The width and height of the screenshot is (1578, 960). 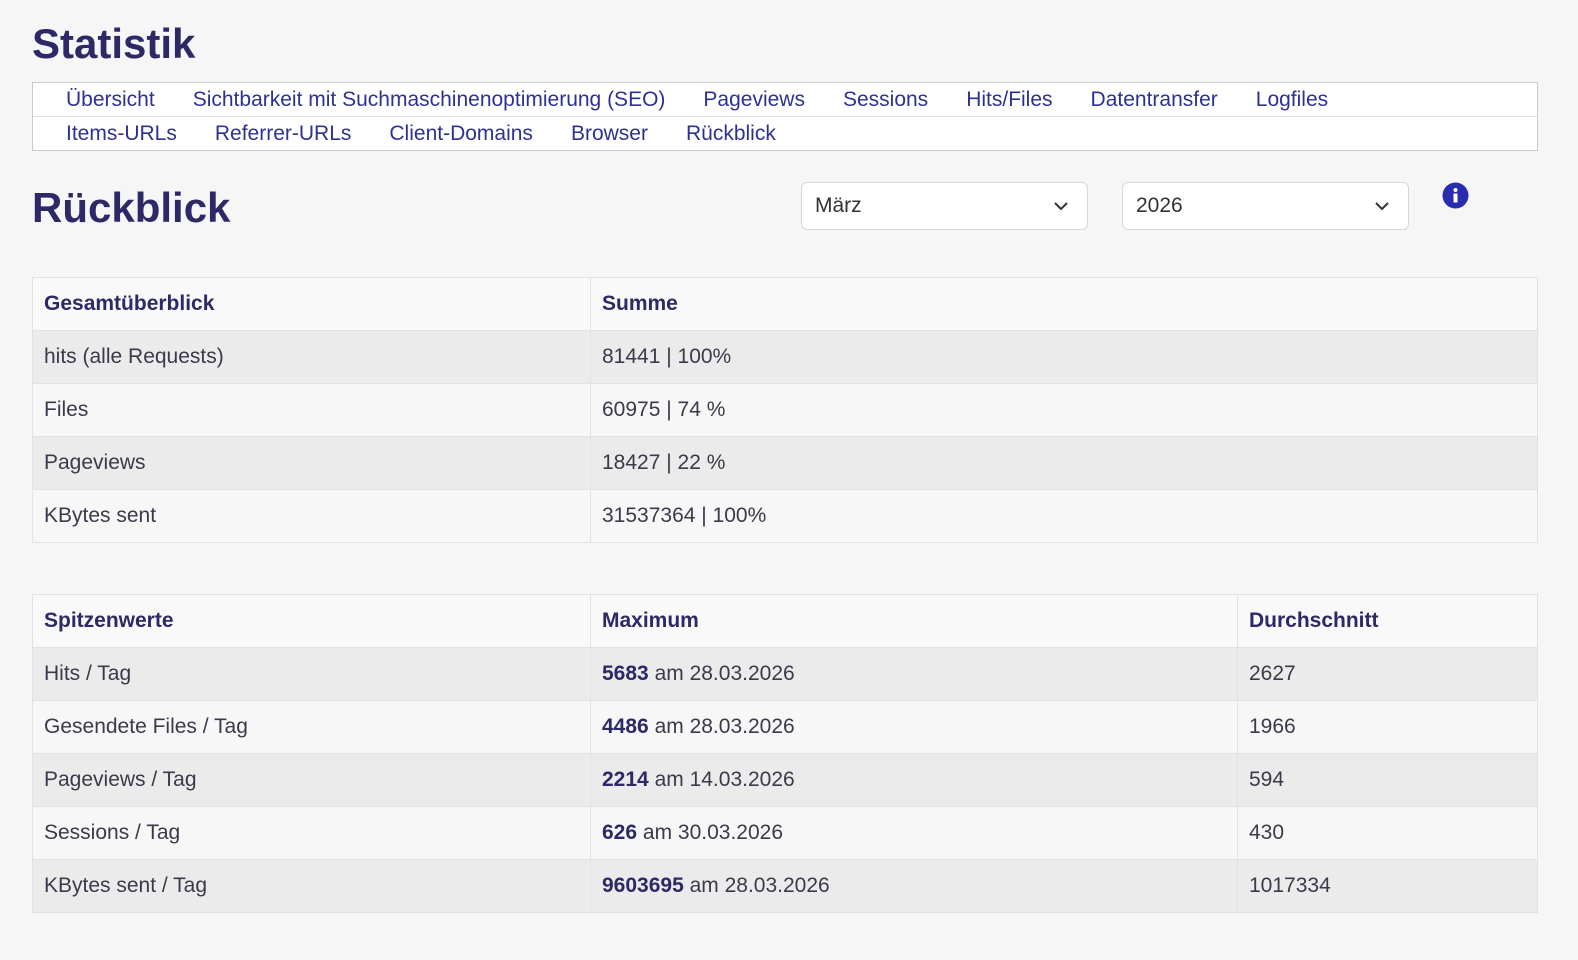 What do you see at coordinates (110, 99) in the screenshot?
I see `nav-link: Übersicht` at bounding box center [110, 99].